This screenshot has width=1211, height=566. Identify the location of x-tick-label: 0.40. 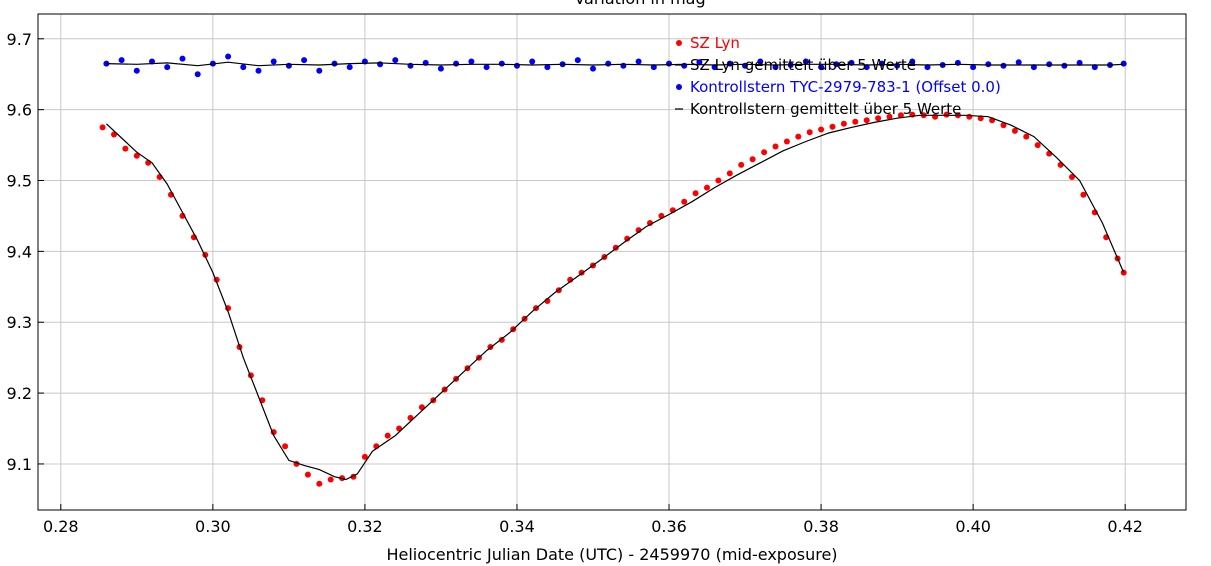
(973, 526).